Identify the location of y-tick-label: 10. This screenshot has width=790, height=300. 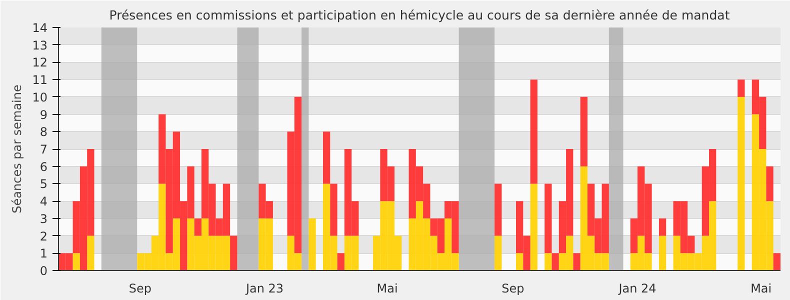
(40, 97).